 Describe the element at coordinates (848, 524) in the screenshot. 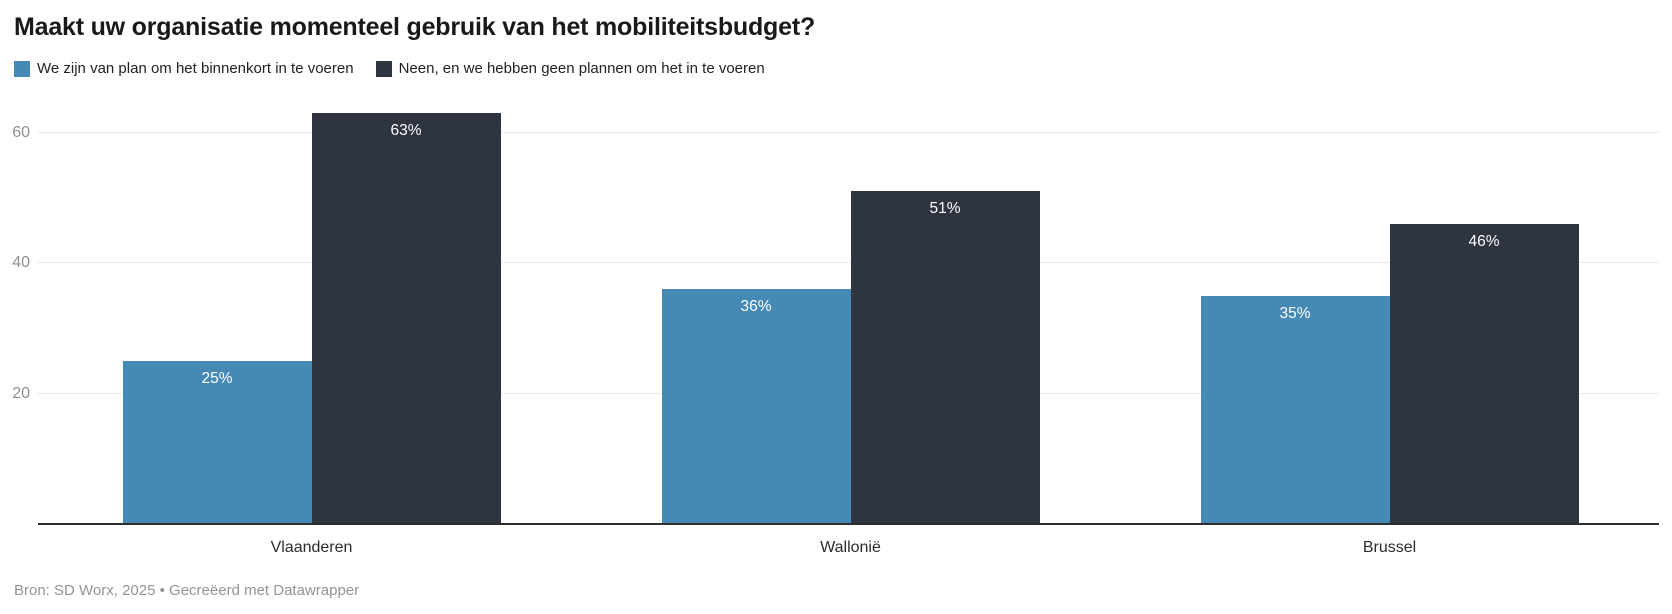

I see `x-axis-baseline` at that location.